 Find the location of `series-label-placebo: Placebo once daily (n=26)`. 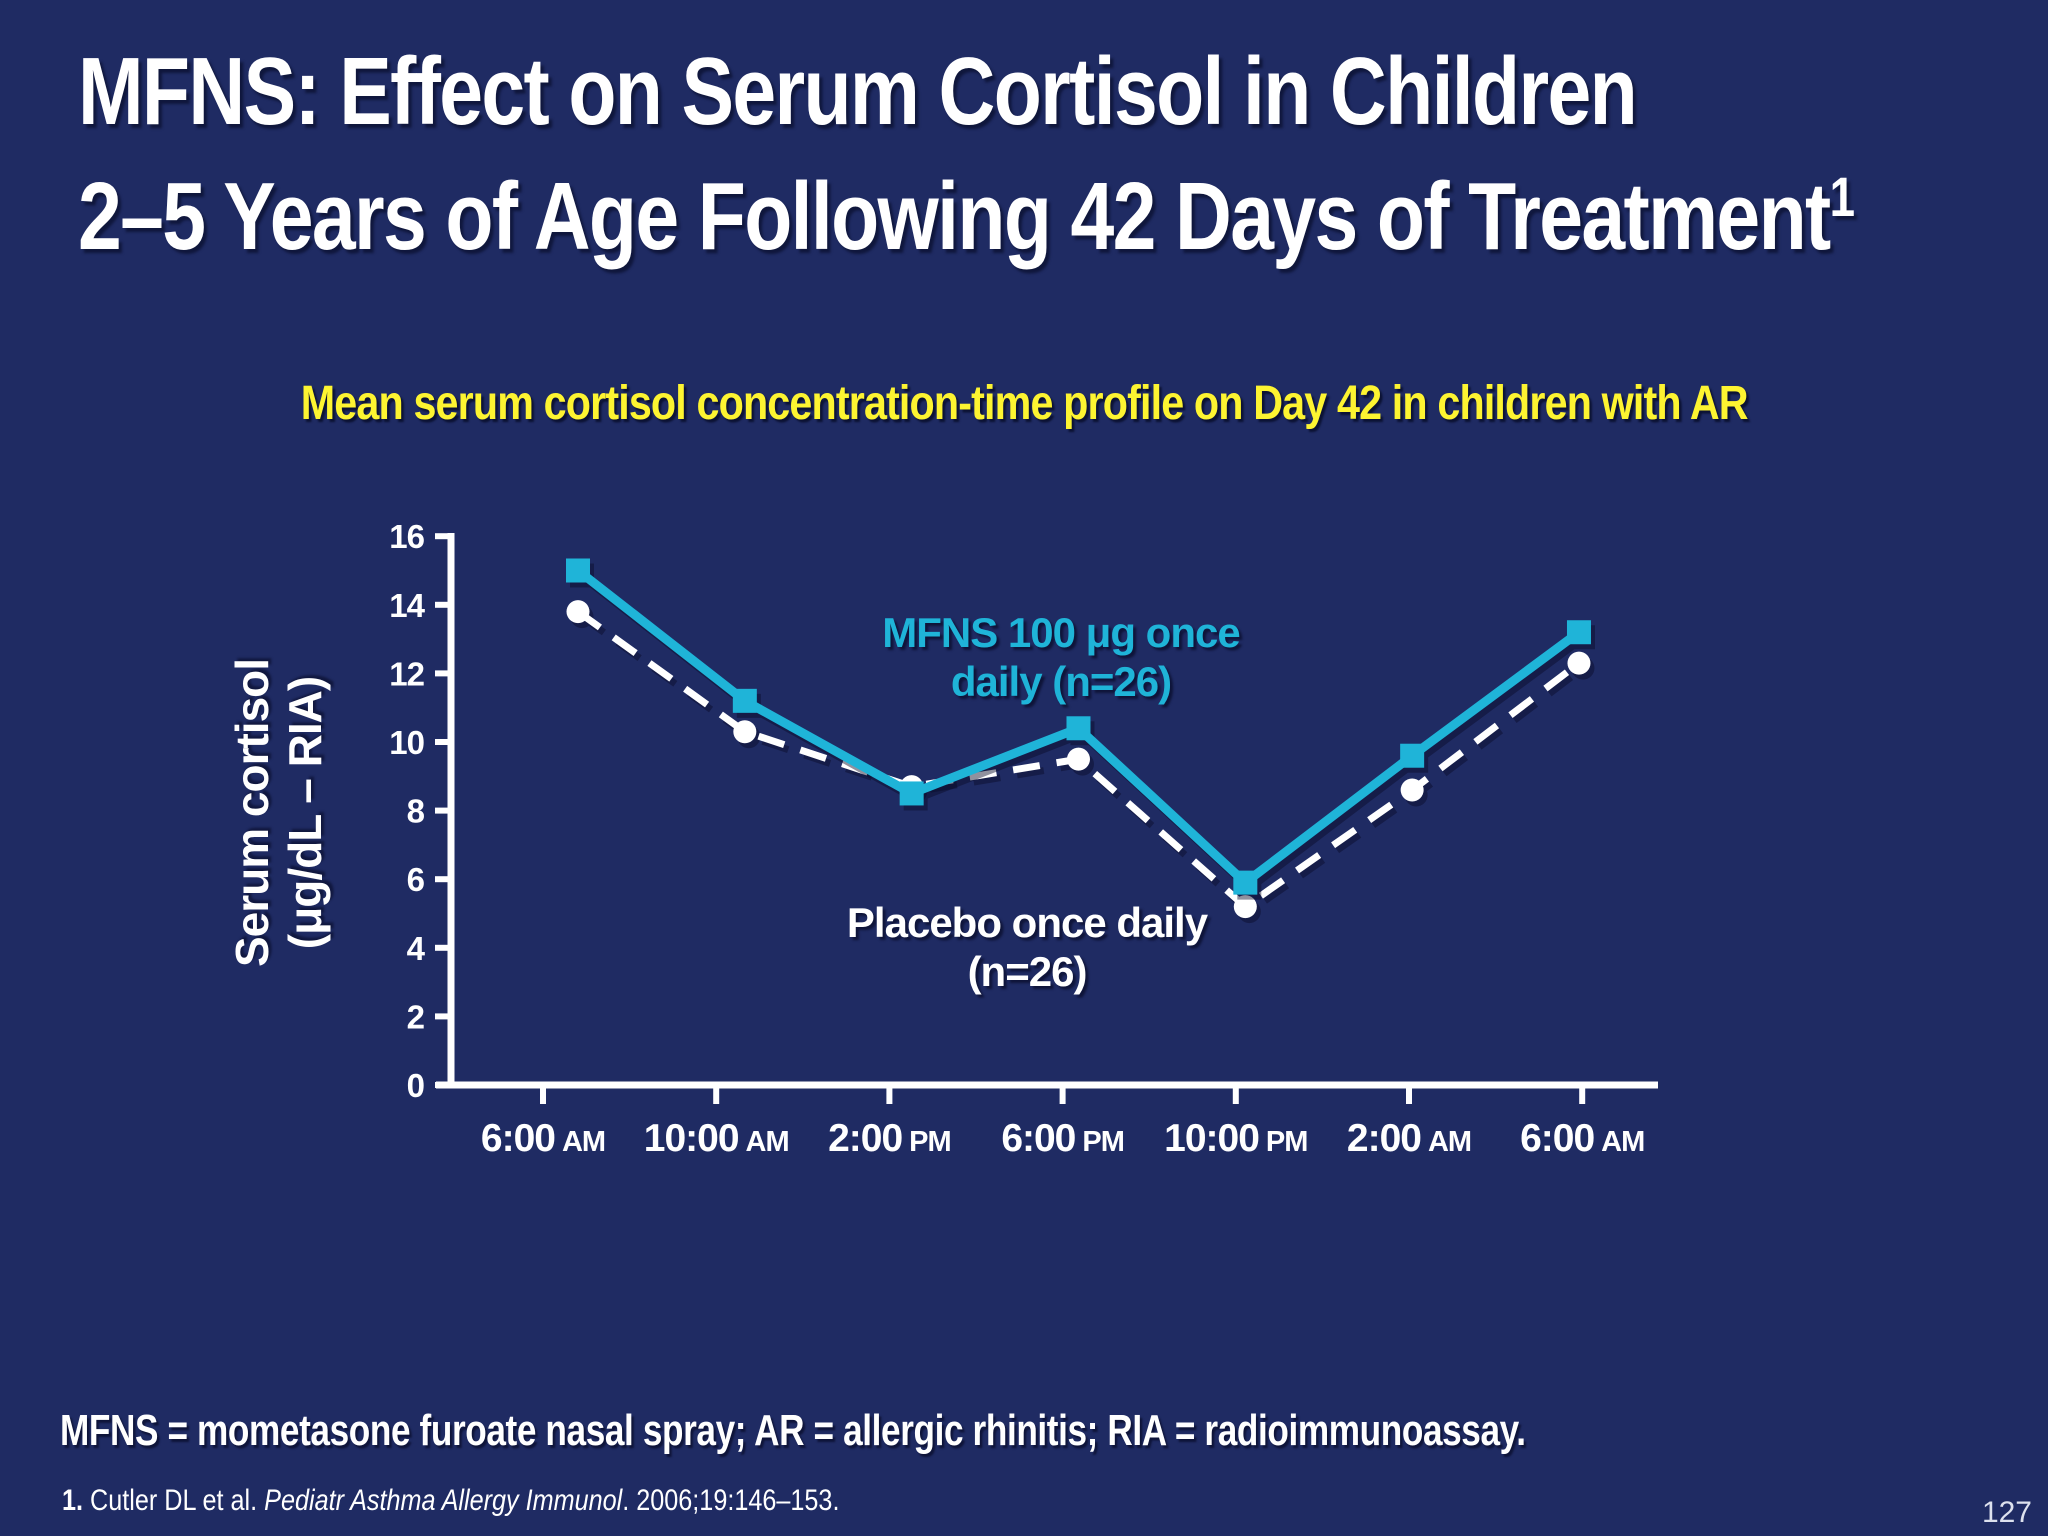

series-label-placebo: Placebo once daily (n=26) is located at coordinates (1027, 947).